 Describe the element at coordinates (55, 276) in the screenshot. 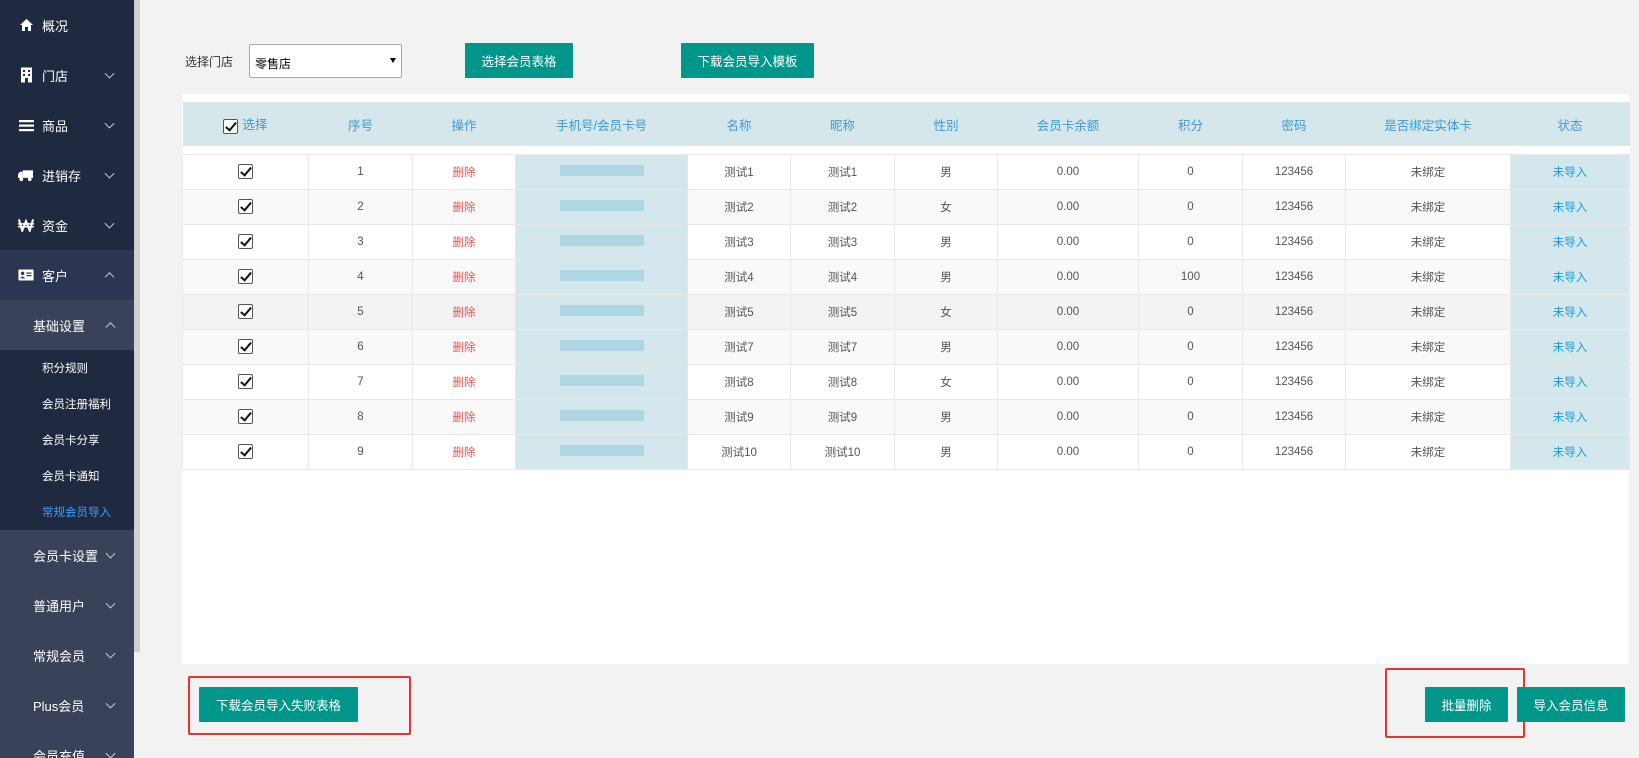

I see `nav-customer-label: 客户` at that location.